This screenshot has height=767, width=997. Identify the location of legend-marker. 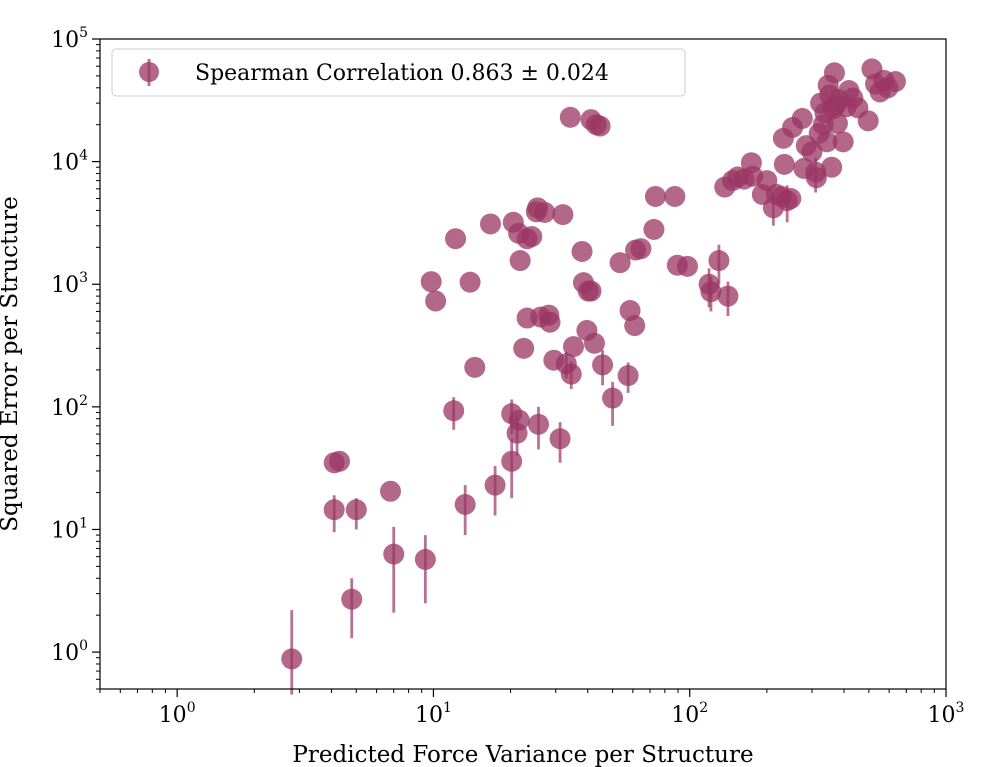
(149, 72).